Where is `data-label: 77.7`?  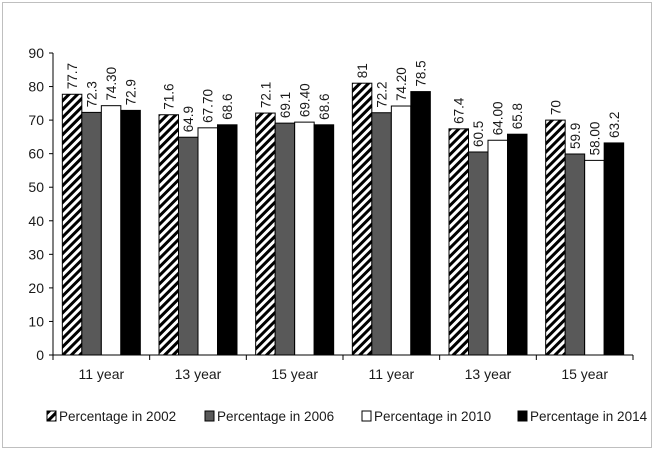
data-label: 77.7 is located at coordinates (72, 76).